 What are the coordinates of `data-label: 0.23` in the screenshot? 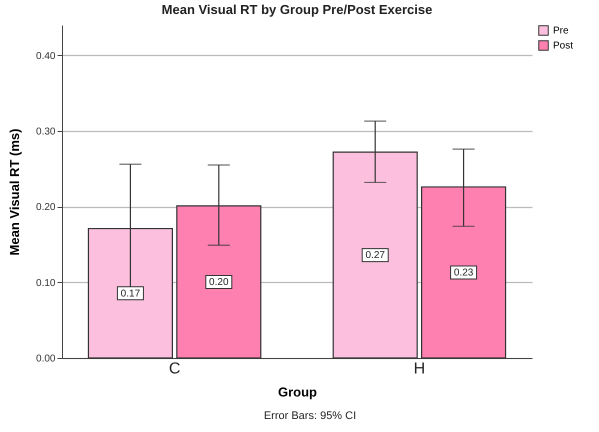 It's located at (464, 272).